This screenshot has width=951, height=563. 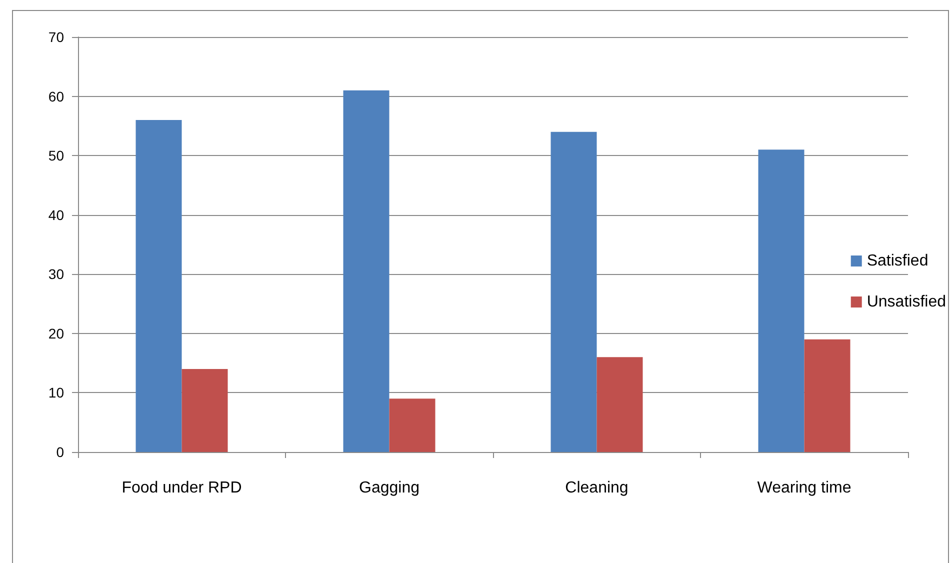 I want to click on legend-label: Unsatisfied, so click(x=906, y=302).